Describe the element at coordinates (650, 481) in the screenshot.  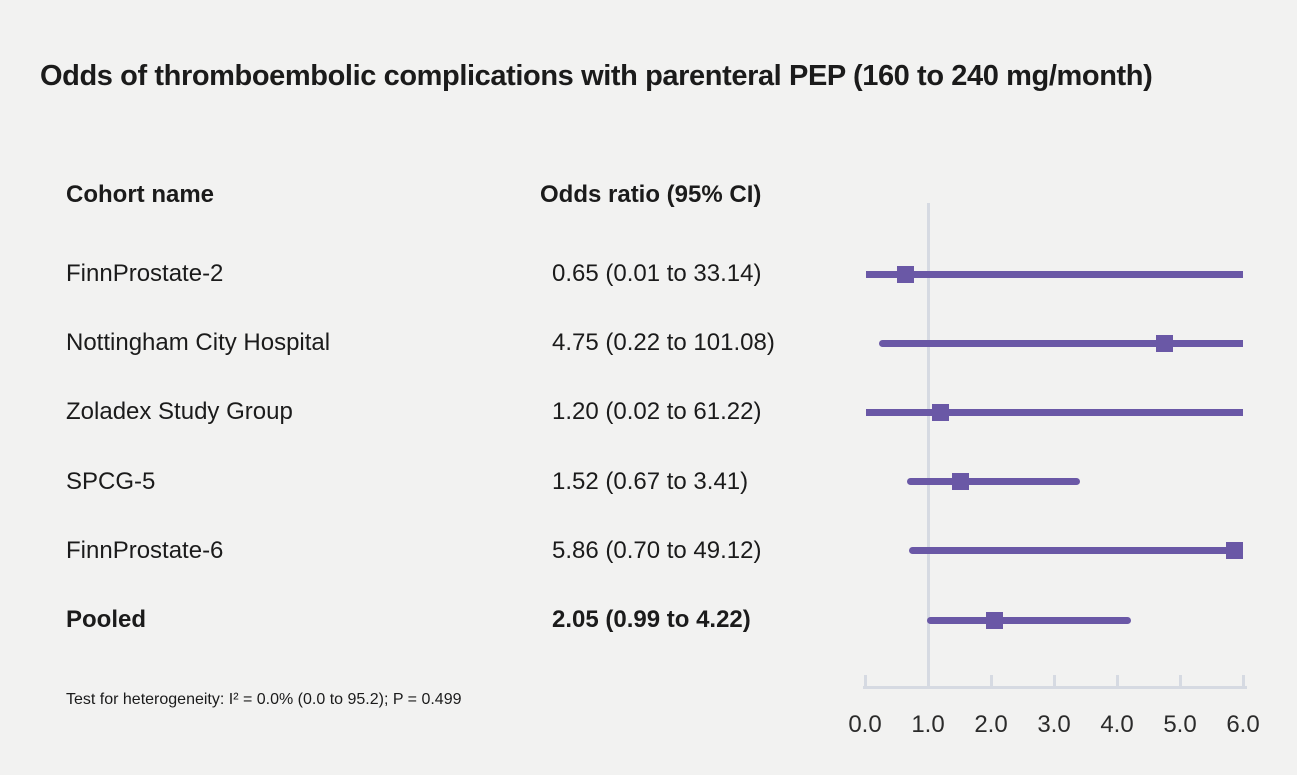
I see `odds-ratio-value: 1.52 (0.67 to 3.41)` at that location.